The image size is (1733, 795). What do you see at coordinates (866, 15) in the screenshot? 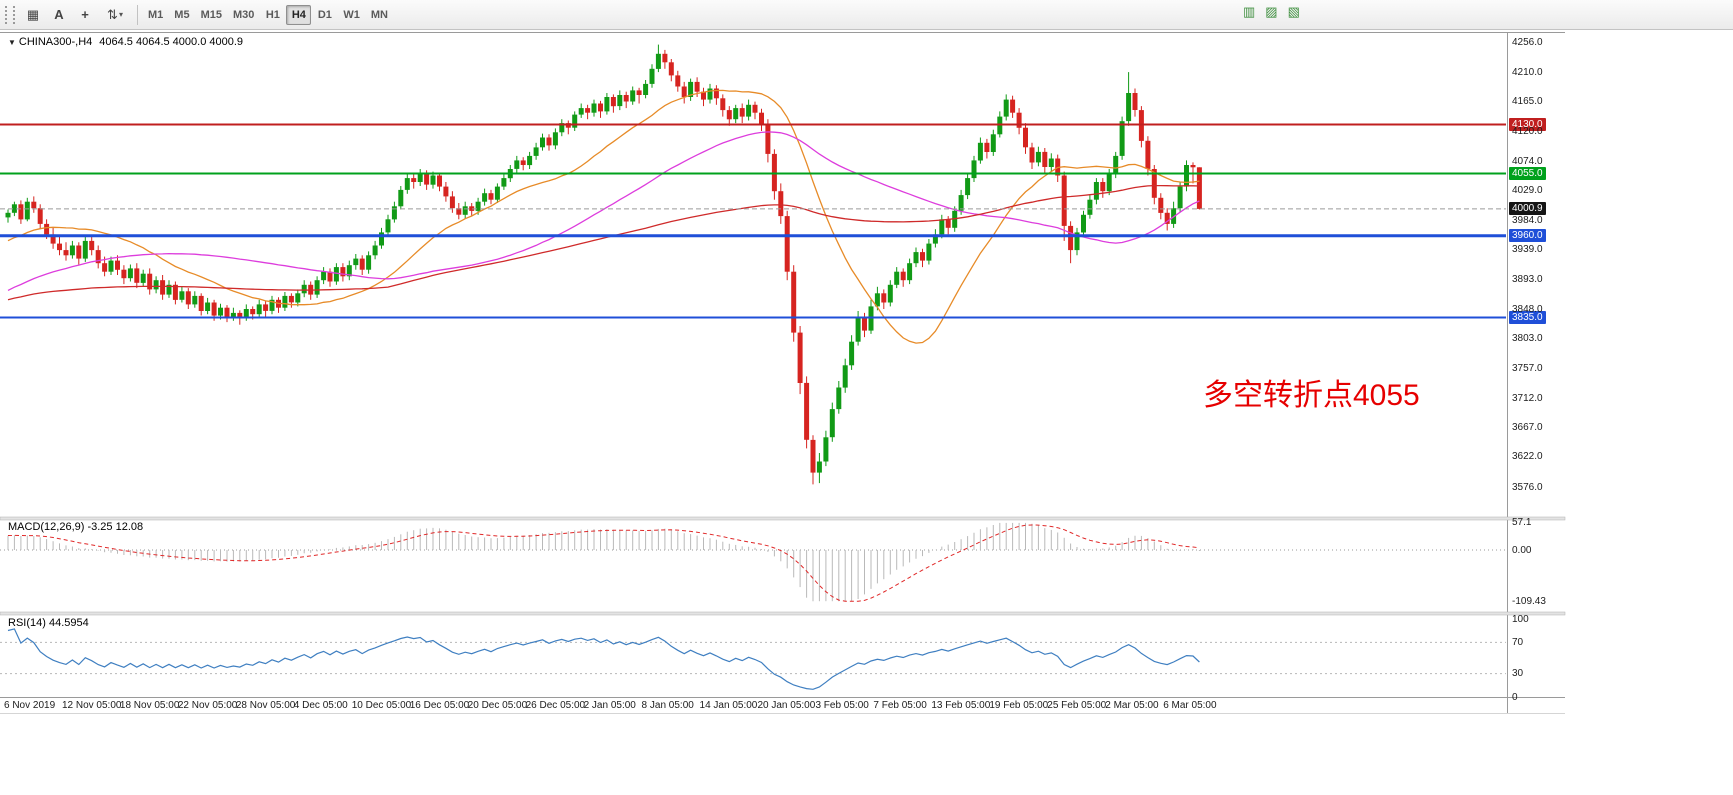
I see `toolbar: ▦ A + ⇅ ▾ M1 M5 M15 M30 H1 H4 D1 W1 MN ▥ ▨ ▧` at bounding box center [866, 15].